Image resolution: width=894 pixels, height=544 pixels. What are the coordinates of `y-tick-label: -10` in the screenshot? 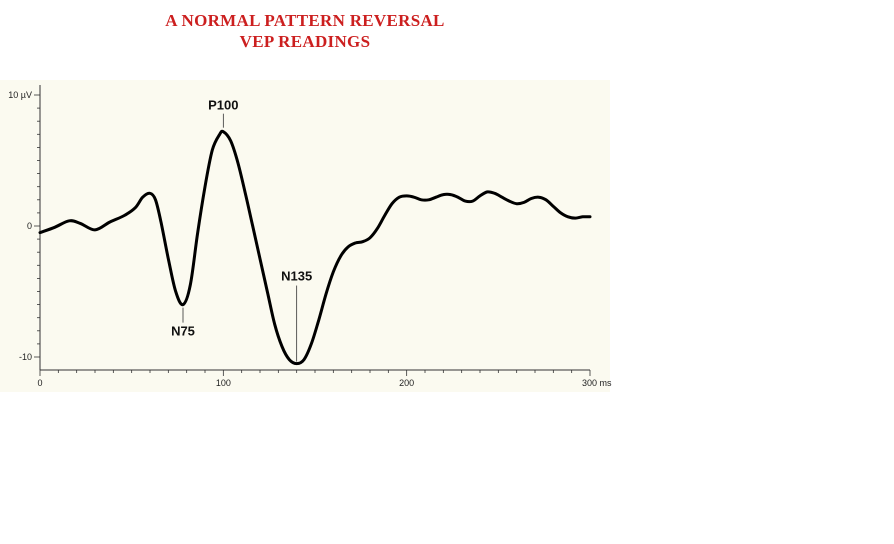 It's located at (25, 357).